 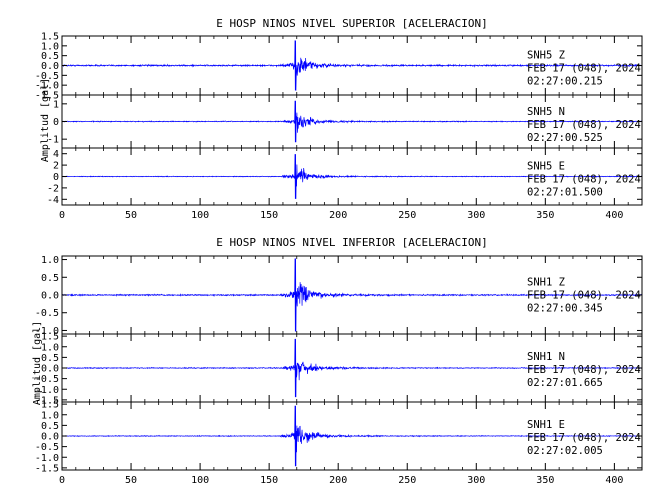 What do you see at coordinates (56, 166) in the screenshot?
I see `y-tick-label: 2` at bounding box center [56, 166].